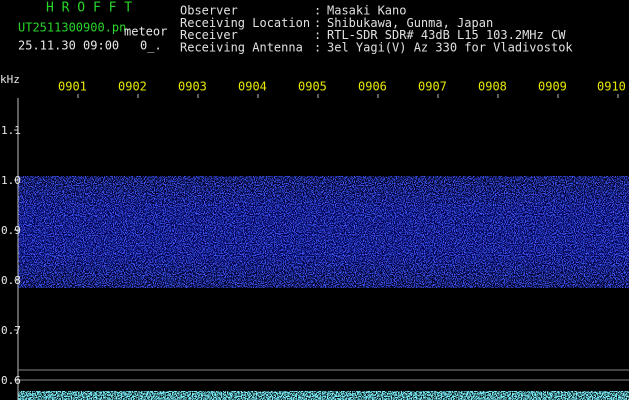 Image resolution: width=629 pixels, height=400 pixels. What do you see at coordinates (245, 23) in the screenshot?
I see `info-label: Receiving Location` at bounding box center [245, 23].